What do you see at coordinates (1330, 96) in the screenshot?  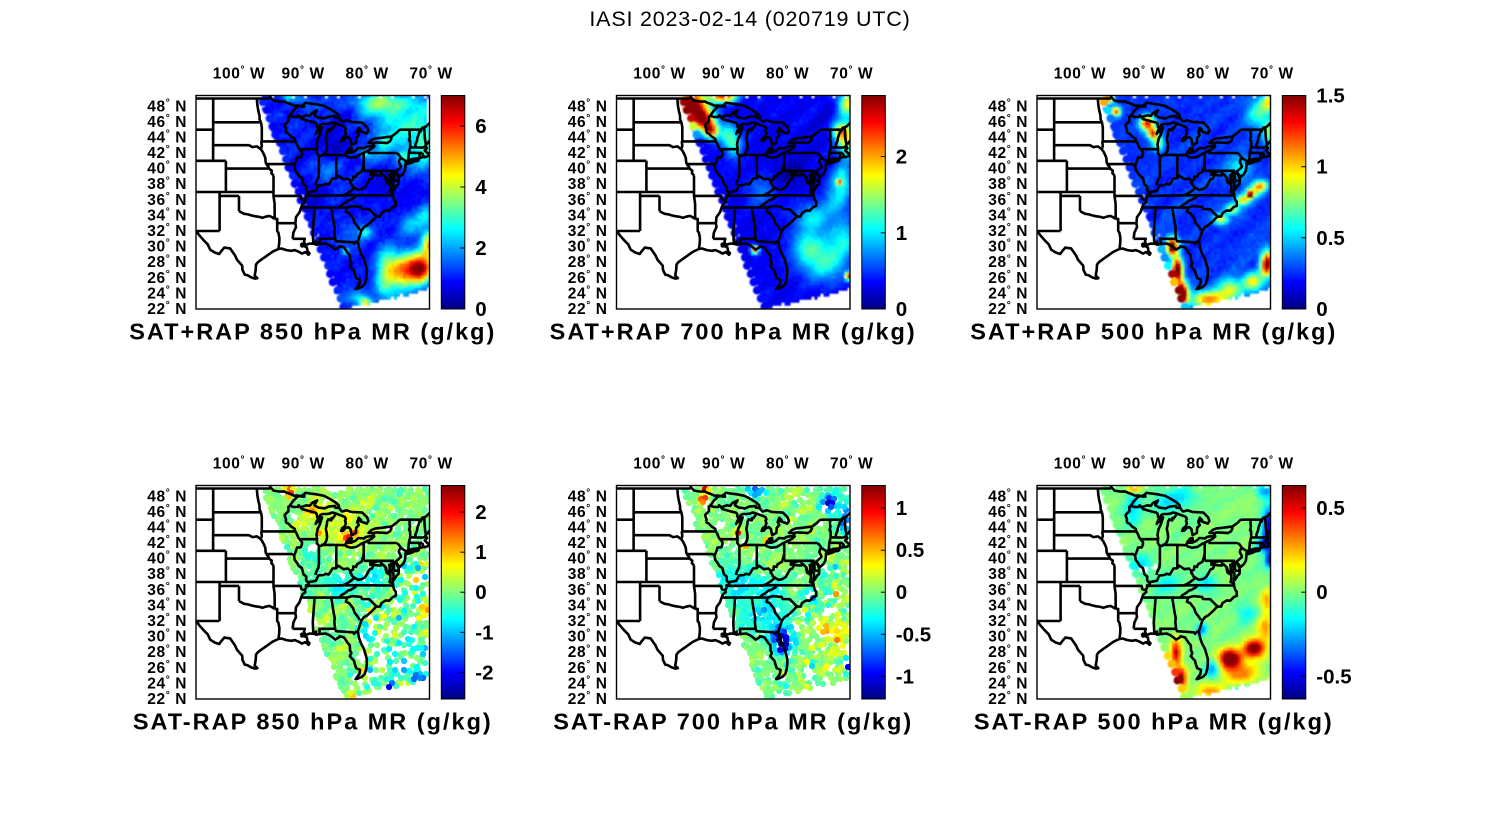 I see `svg-text: 1.5` at bounding box center [1330, 96].